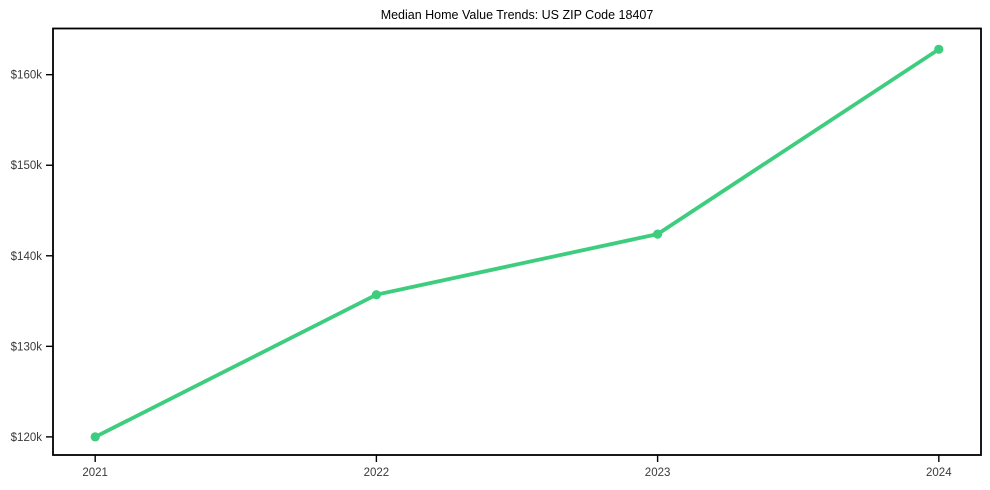  I want to click on x-axis-ticks: 2021 2022 2023 2024, so click(517, 467).